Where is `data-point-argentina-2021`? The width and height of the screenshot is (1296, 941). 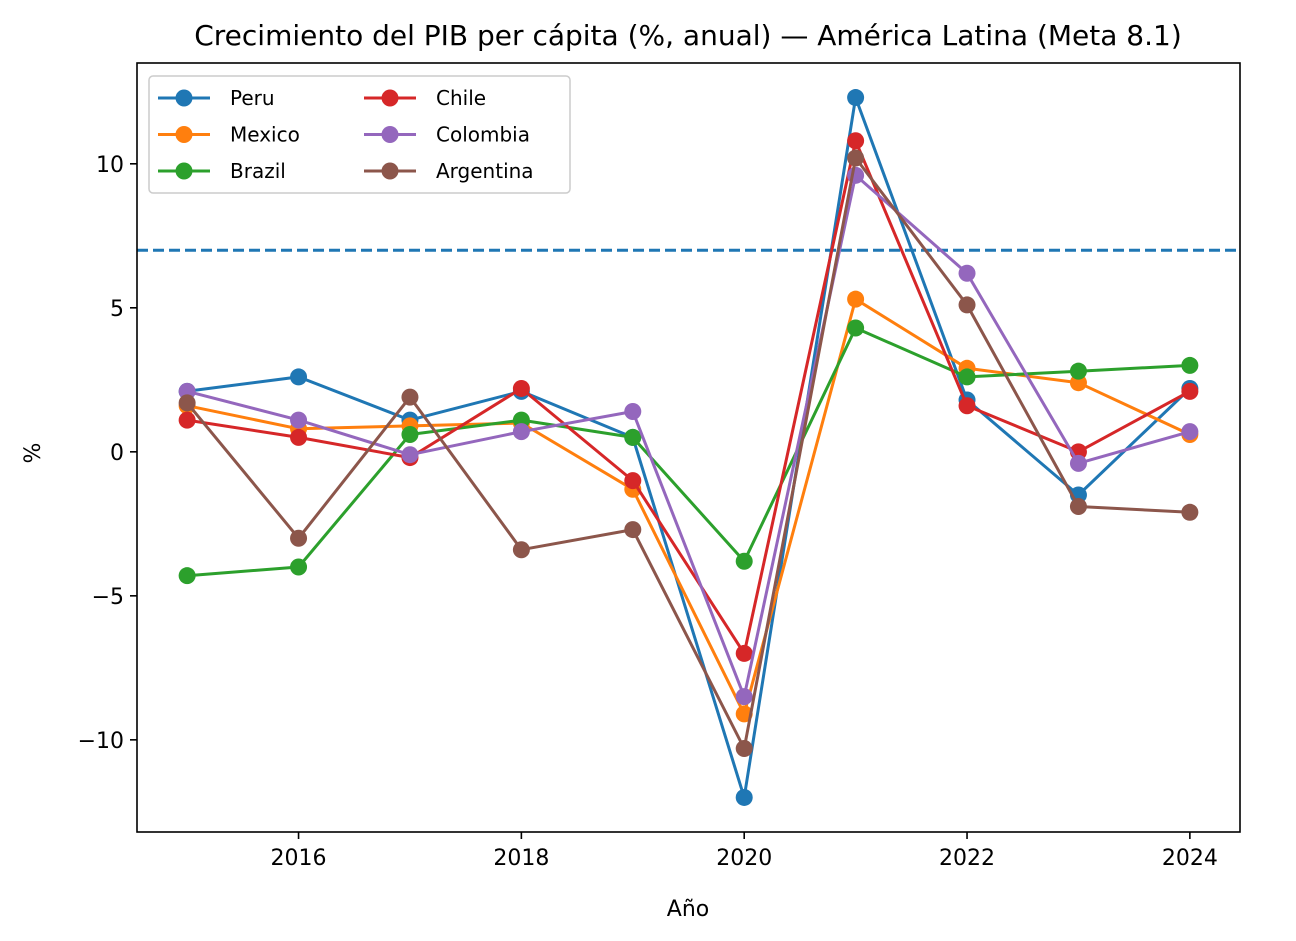
data-point-argentina-2021 is located at coordinates (856, 158).